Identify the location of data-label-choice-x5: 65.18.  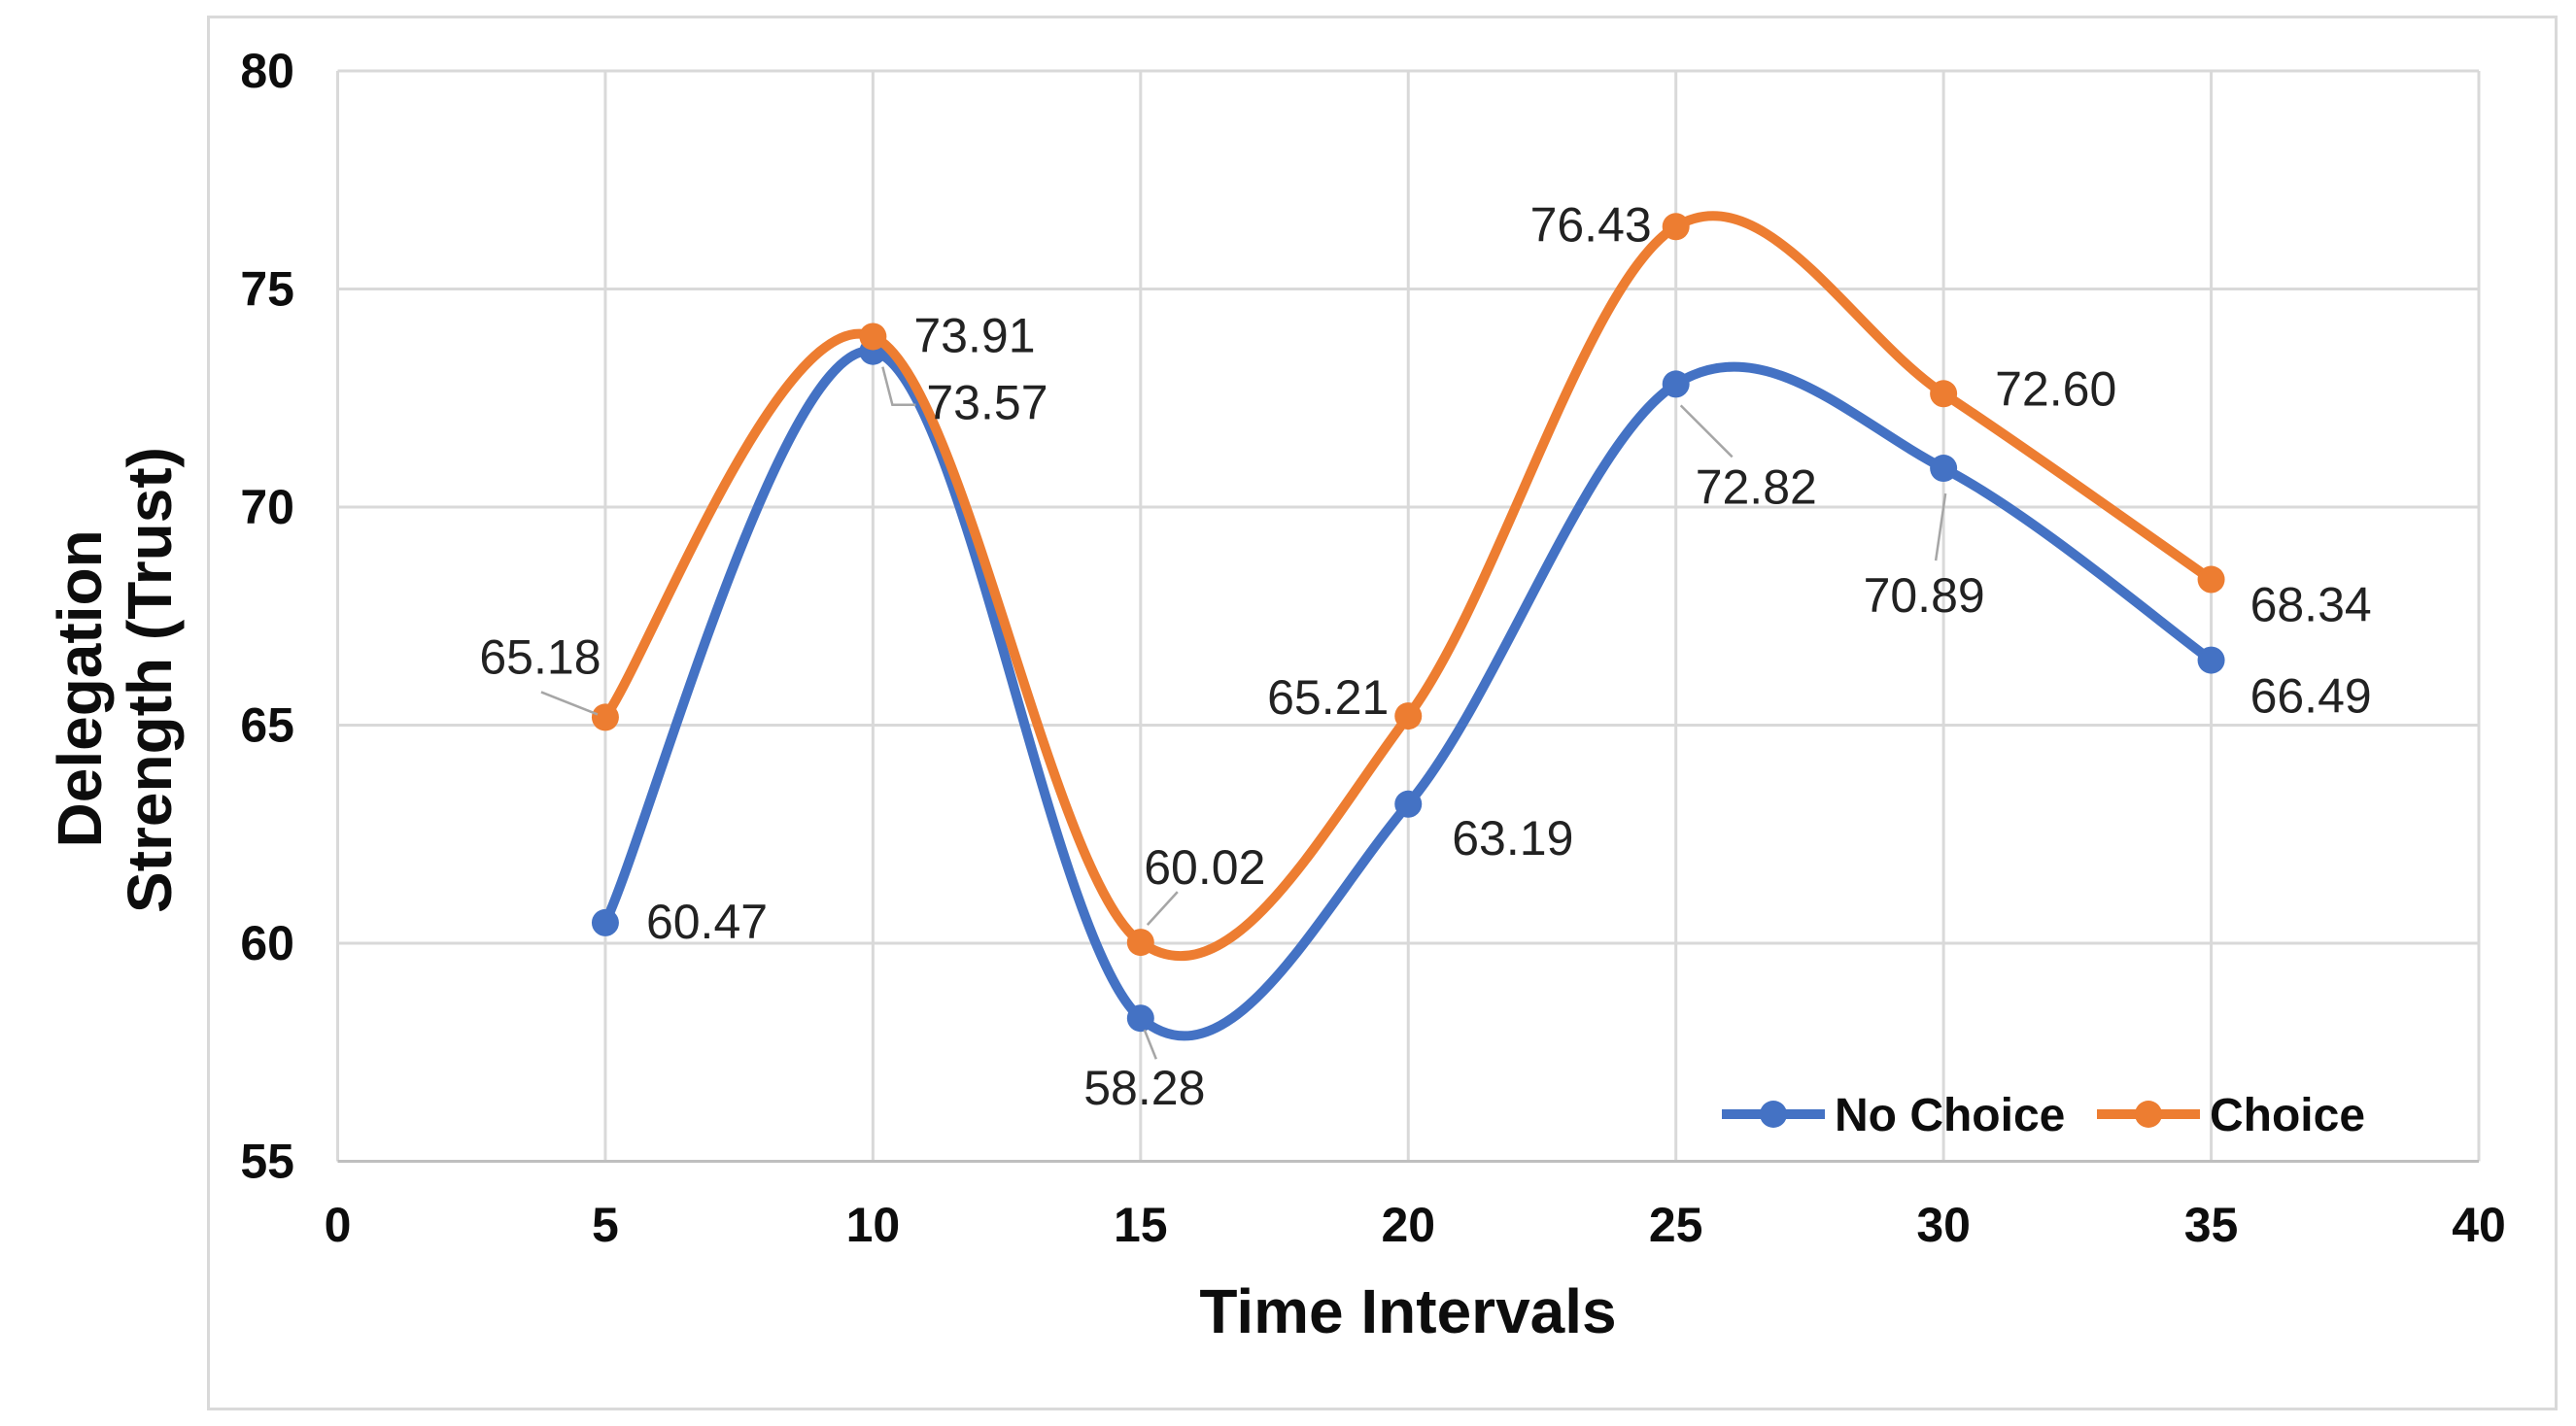
(540, 656).